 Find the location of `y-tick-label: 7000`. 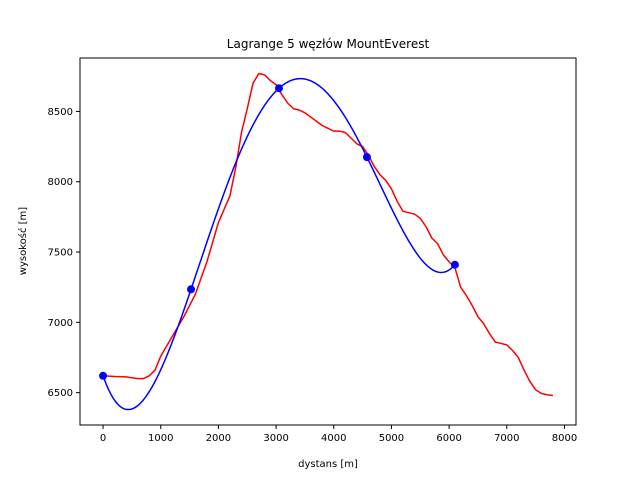

y-tick-label: 7000 is located at coordinates (60, 323).